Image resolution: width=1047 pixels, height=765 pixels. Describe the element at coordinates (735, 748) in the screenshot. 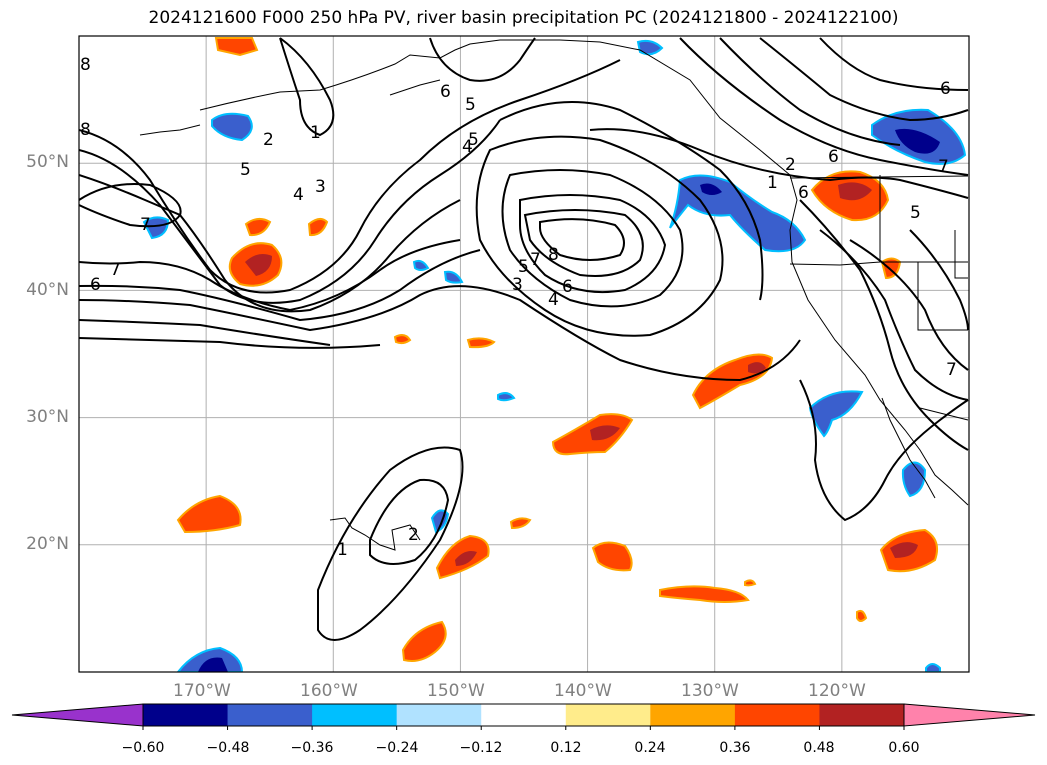

I see `colorbar-tick-label: 0.36` at that location.